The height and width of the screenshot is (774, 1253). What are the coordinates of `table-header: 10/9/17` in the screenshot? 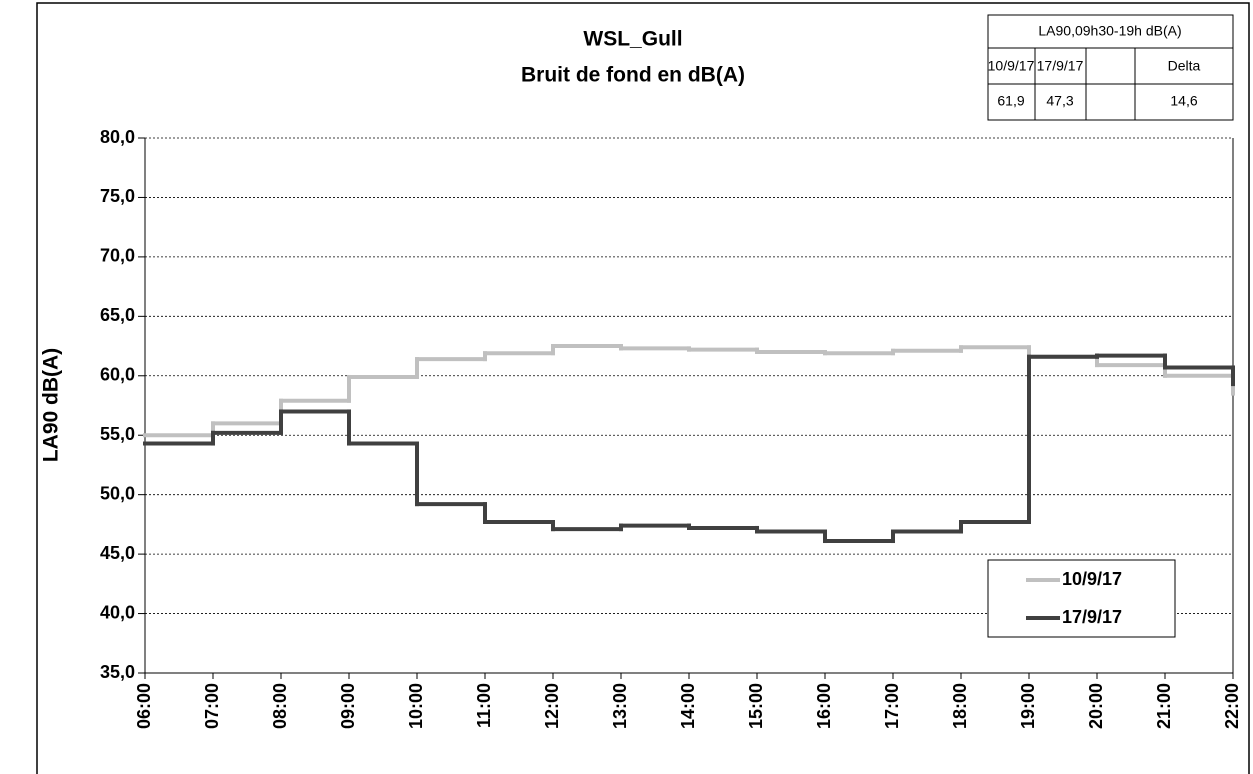 It's located at (1011, 66).